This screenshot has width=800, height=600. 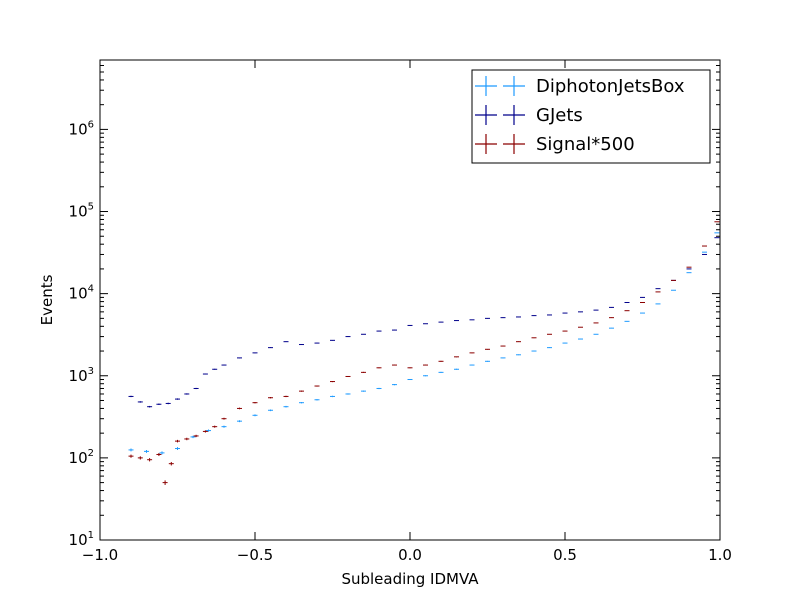 I want to click on x-tick-label: 1.0, so click(x=720, y=555).